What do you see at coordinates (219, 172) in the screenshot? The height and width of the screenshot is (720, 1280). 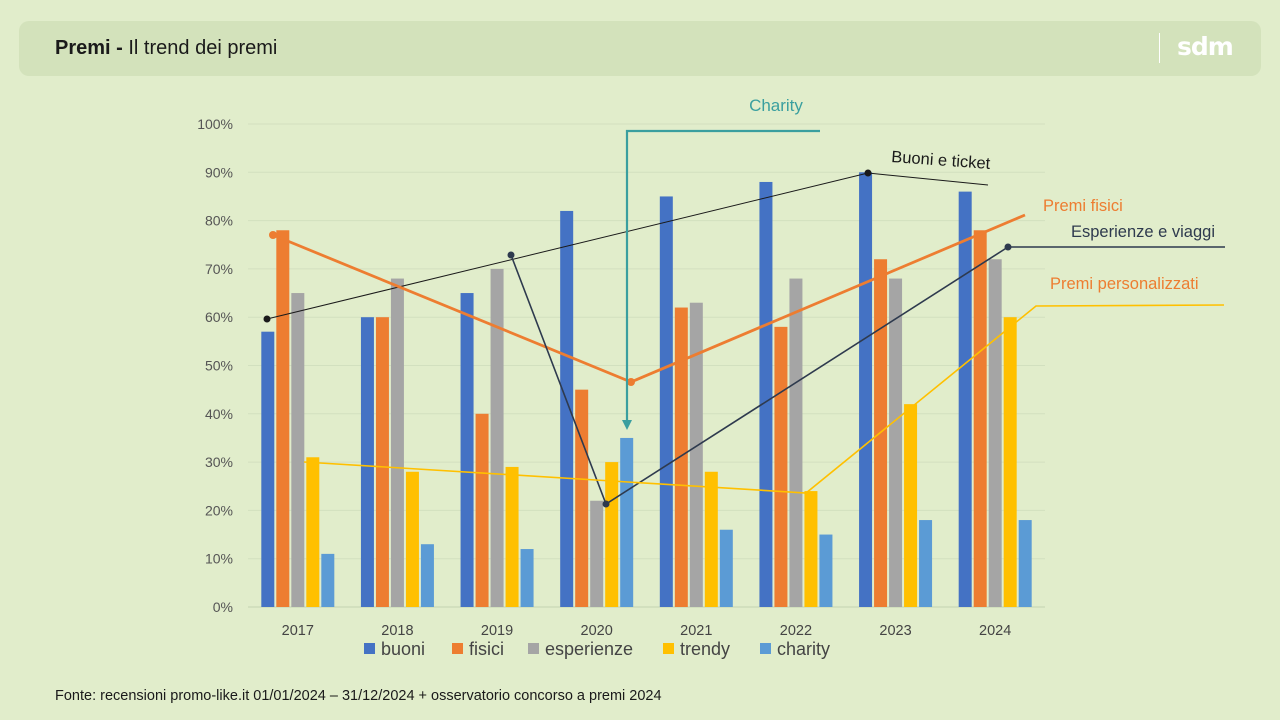 I see `y-tick-label: 90%` at bounding box center [219, 172].